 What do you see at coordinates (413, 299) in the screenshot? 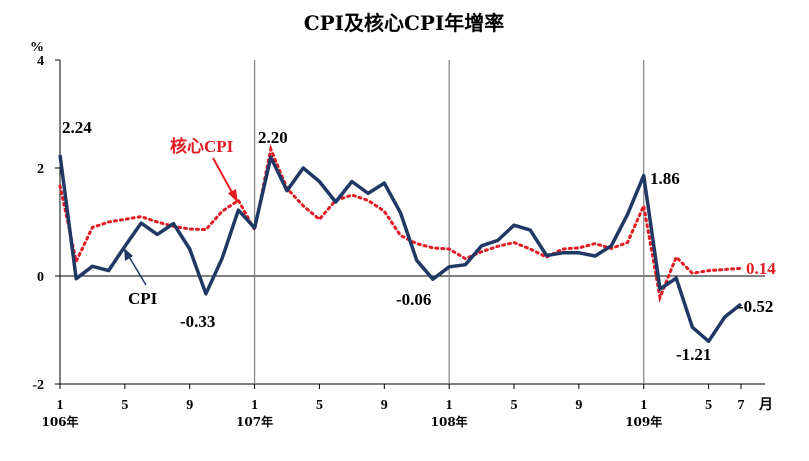
I see `label-cpi-108: -0.06` at bounding box center [413, 299].